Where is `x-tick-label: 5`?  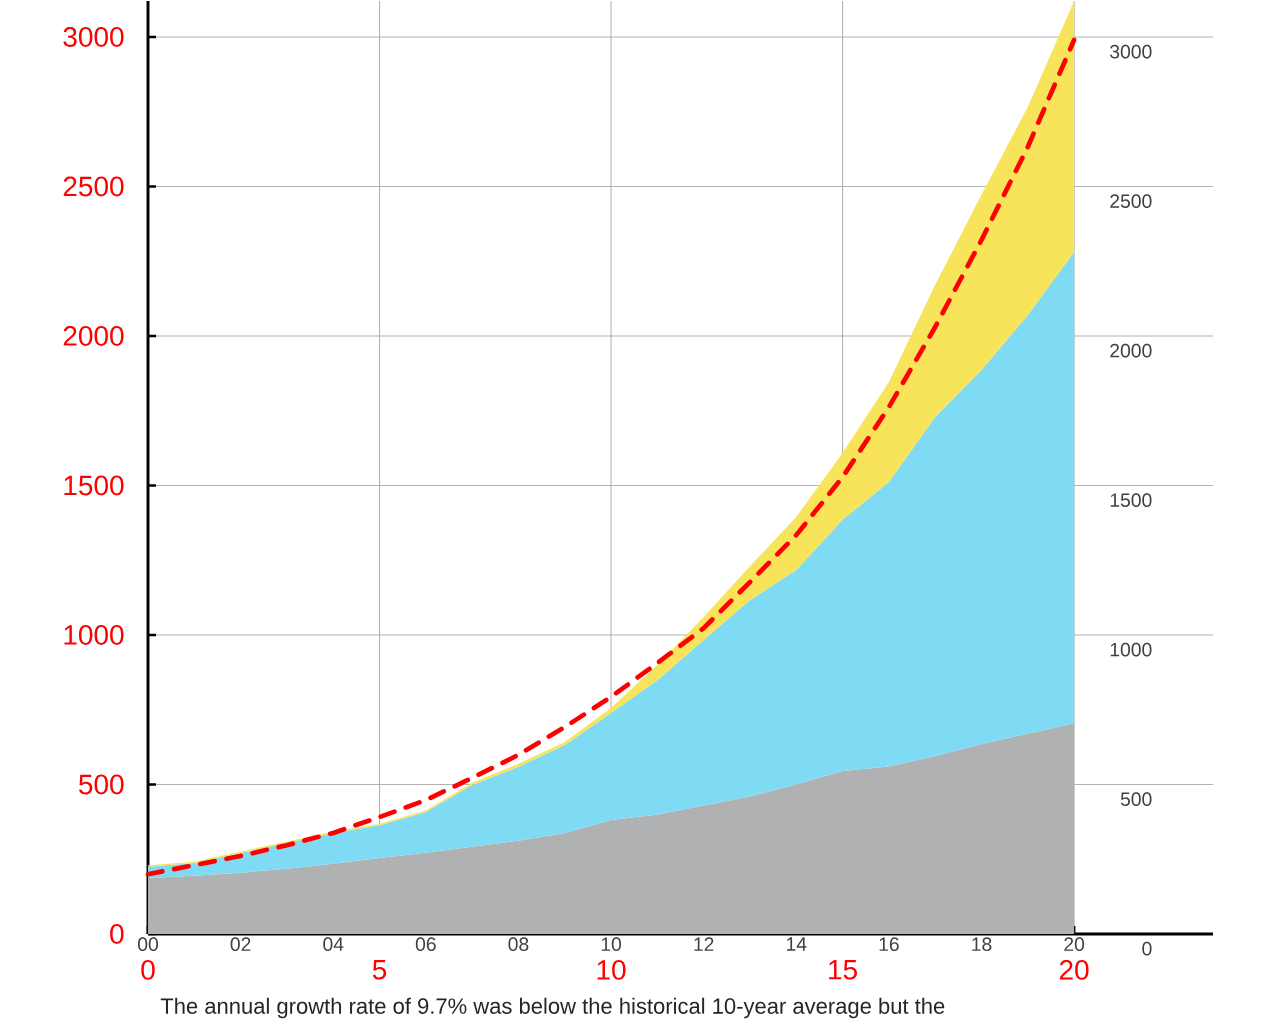
x-tick-label: 5 is located at coordinates (379, 970).